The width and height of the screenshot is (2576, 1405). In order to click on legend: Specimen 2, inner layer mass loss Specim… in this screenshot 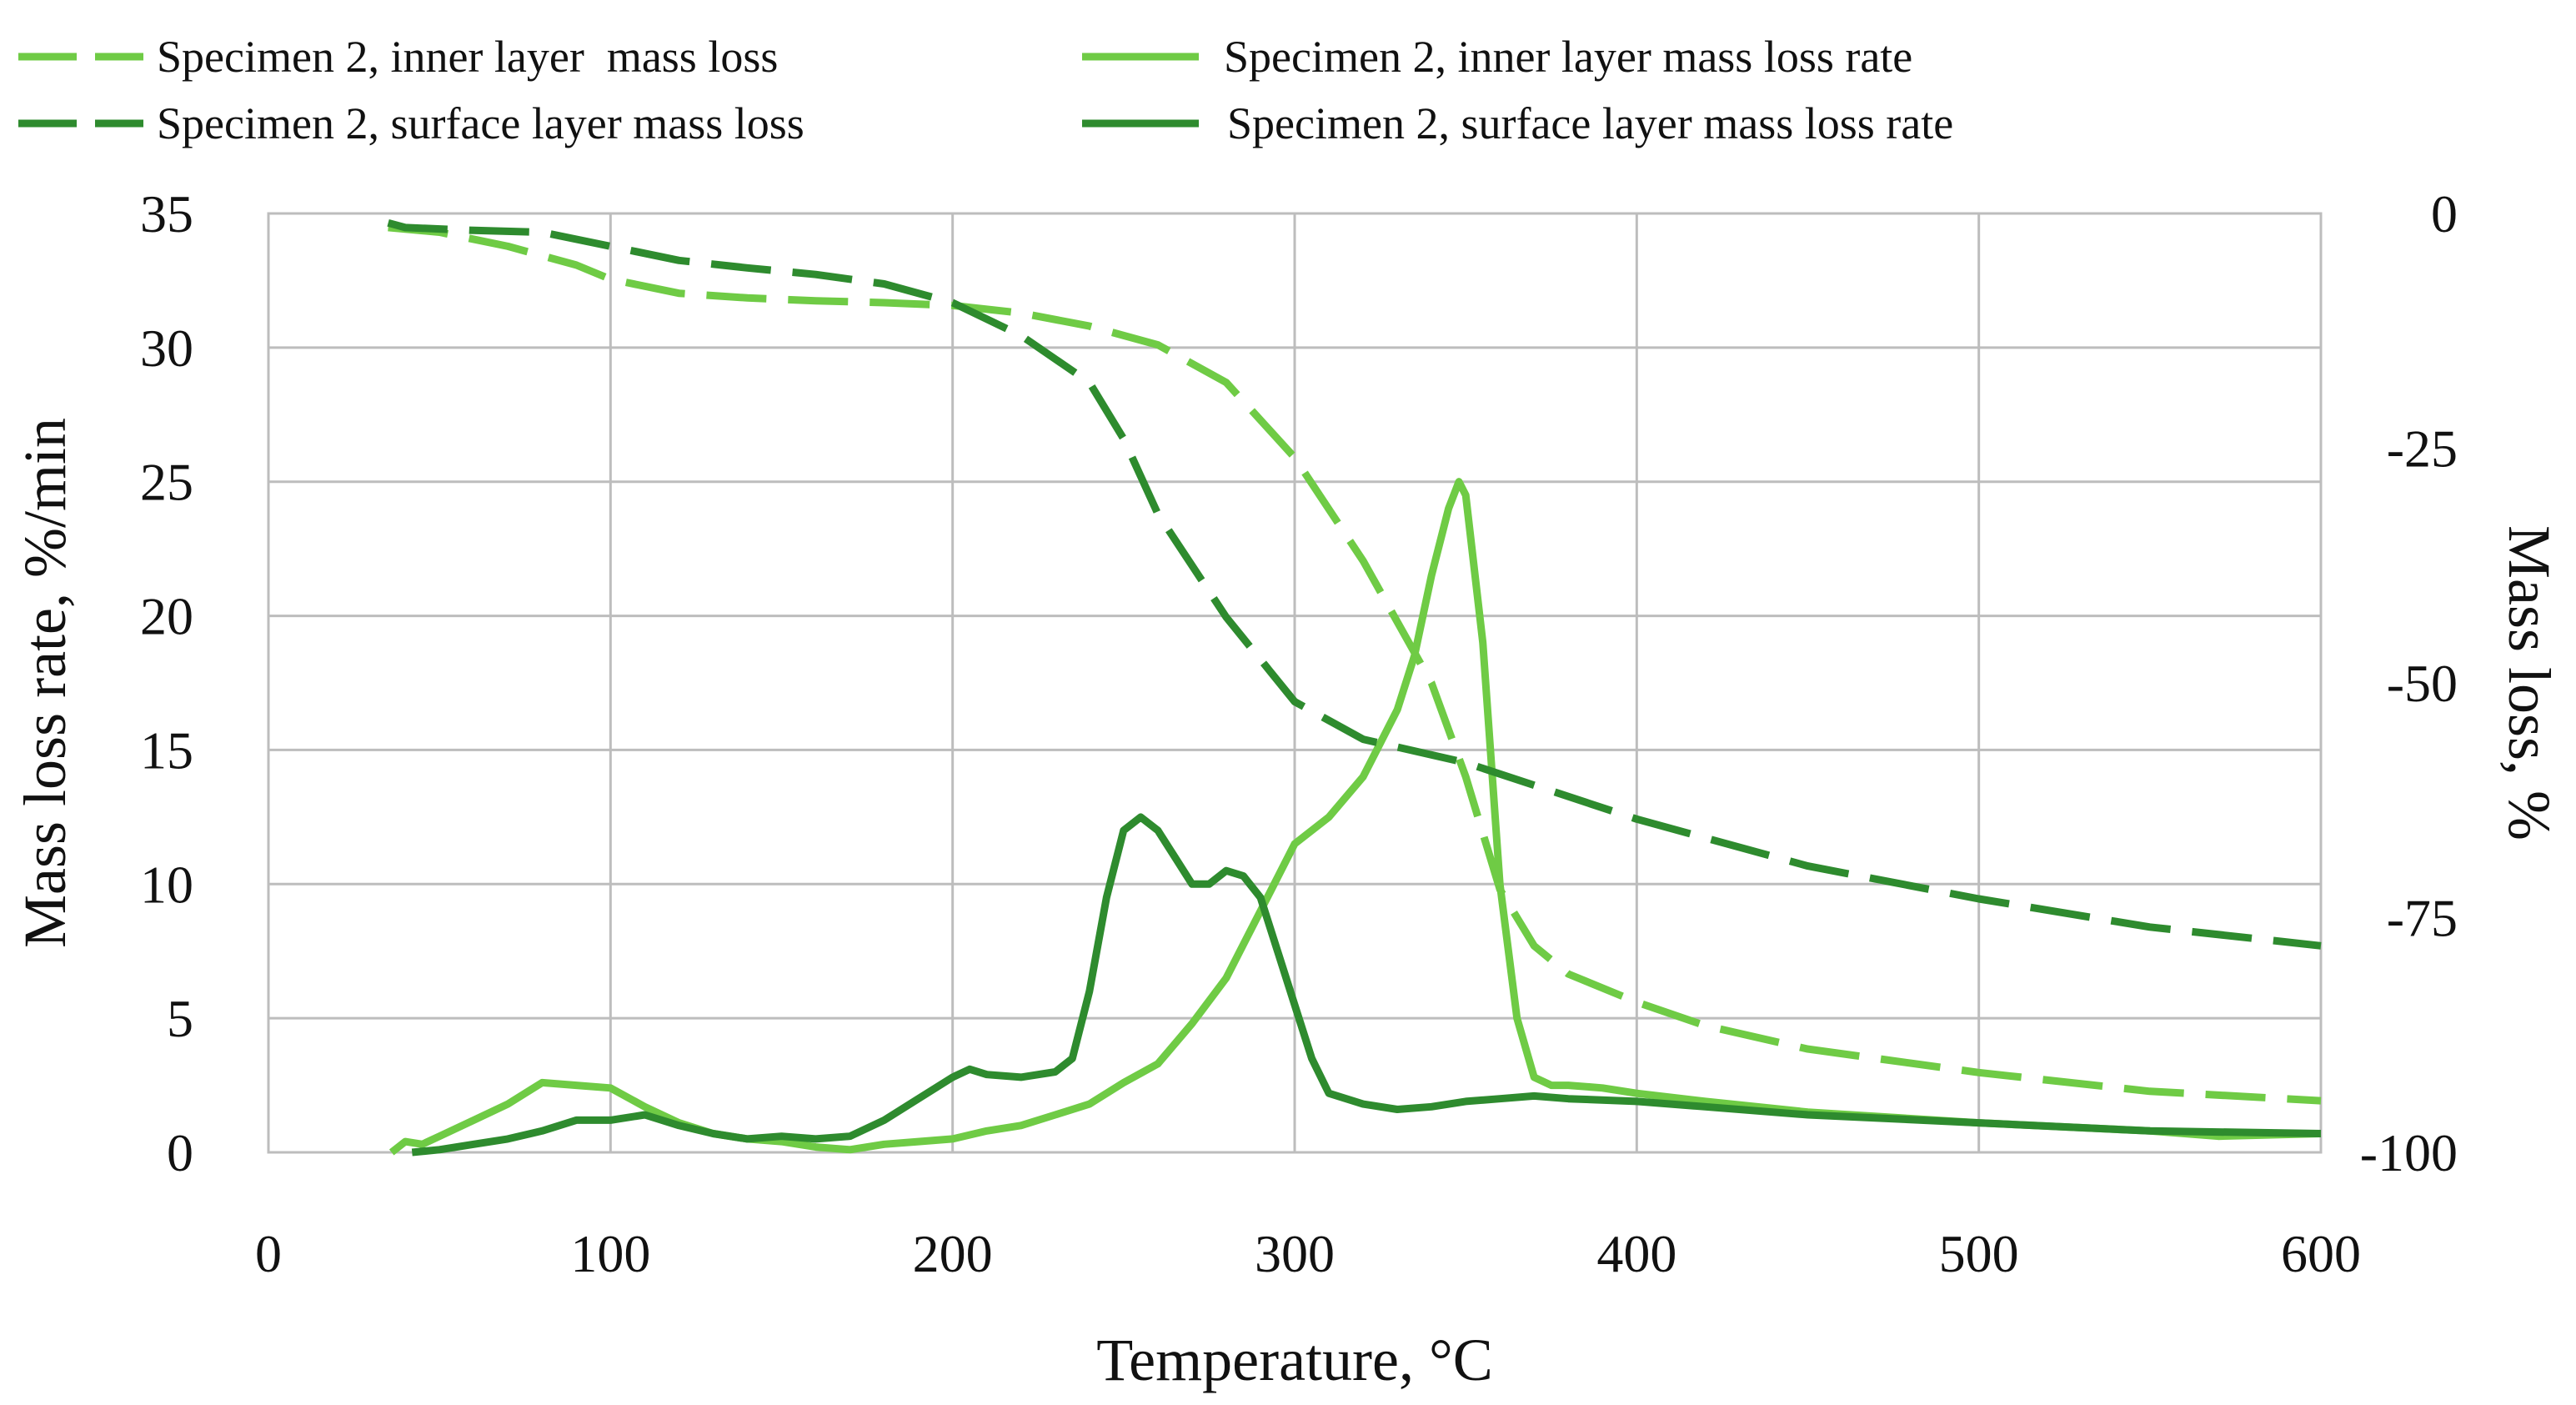, I will do `click(985, 90)`.